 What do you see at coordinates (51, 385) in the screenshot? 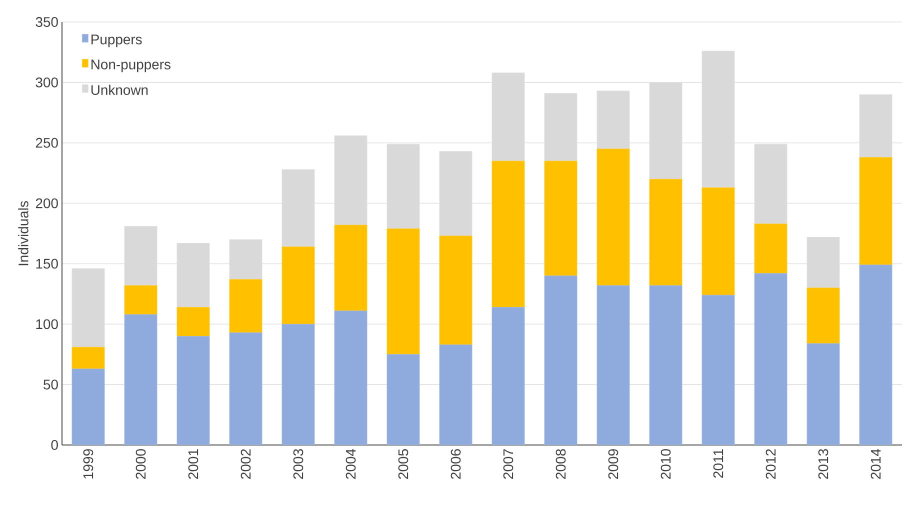
I see `y-tick-label: 50` at bounding box center [51, 385].